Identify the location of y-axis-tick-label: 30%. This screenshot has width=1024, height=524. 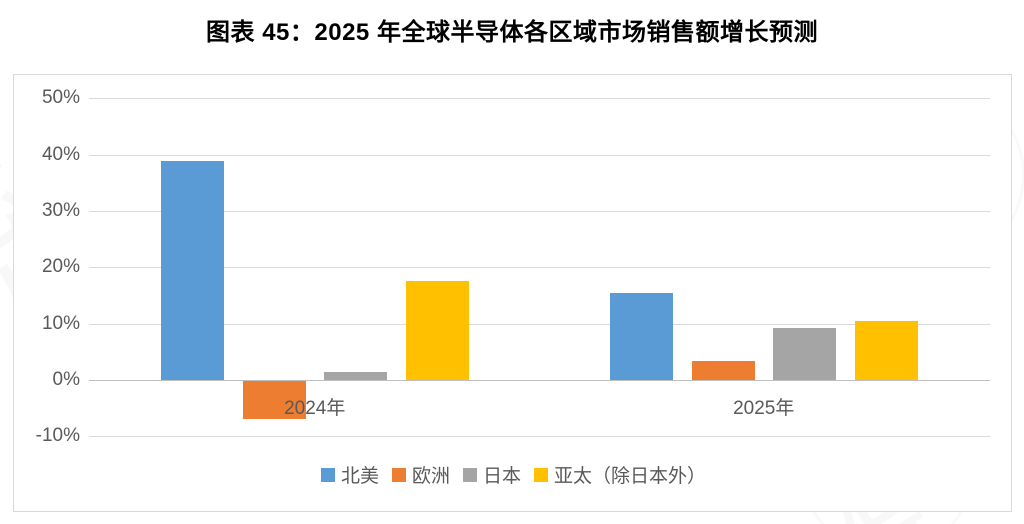
(60, 210).